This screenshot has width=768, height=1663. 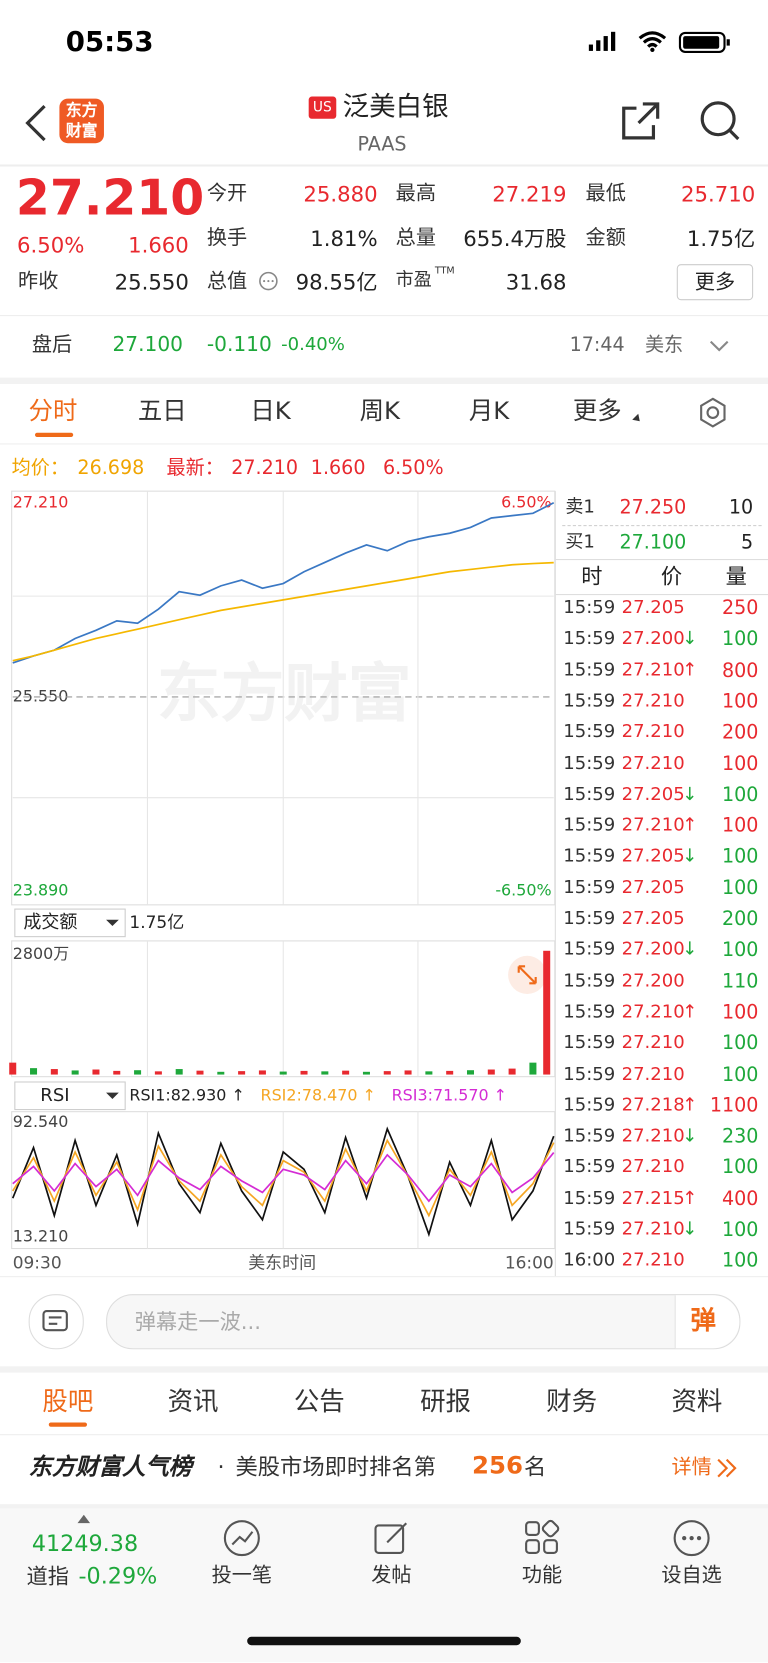 What do you see at coordinates (489, 411) in the screenshot?
I see `period-tab: 月K` at bounding box center [489, 411].